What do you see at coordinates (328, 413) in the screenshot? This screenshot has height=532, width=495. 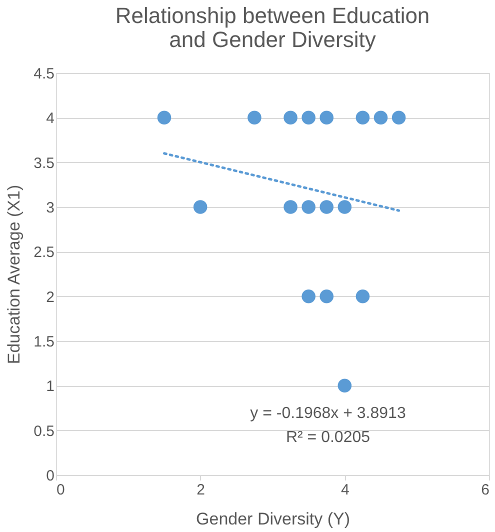 I see `annotation: y = -0.1968x + 3.8913` at bounding box center [328, 413].